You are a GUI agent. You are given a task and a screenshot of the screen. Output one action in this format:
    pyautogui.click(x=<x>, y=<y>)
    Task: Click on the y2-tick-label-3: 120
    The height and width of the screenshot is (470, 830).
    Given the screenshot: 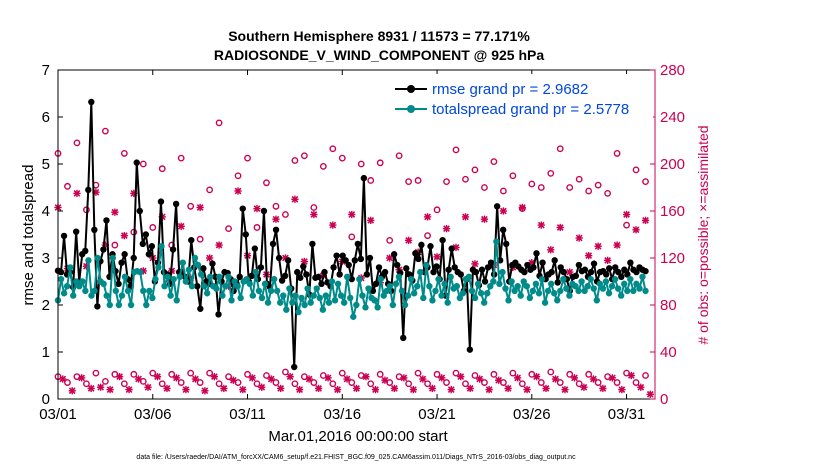 What is the action you would take?
    pyautogui.click(x=672, y=258)
    